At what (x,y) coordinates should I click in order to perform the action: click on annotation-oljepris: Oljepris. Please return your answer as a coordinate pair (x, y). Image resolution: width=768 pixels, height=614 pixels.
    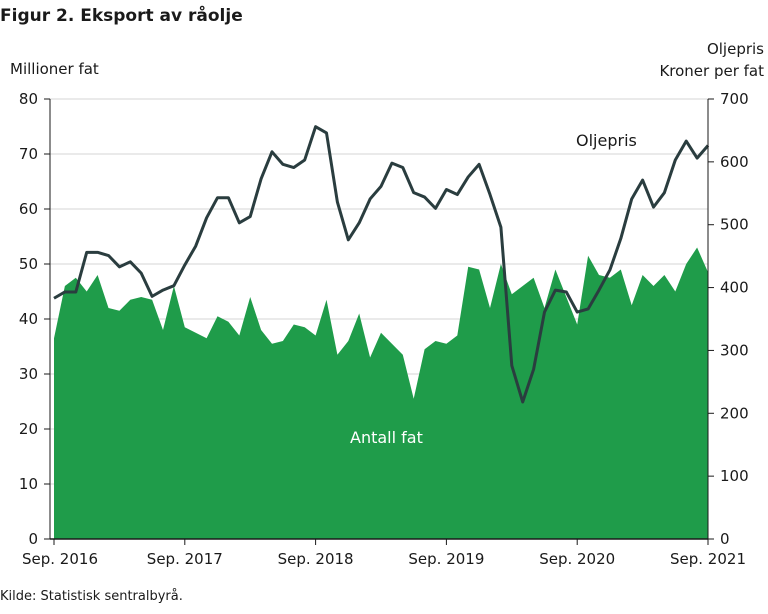
    Looking at the image, I should click on (606, 140).